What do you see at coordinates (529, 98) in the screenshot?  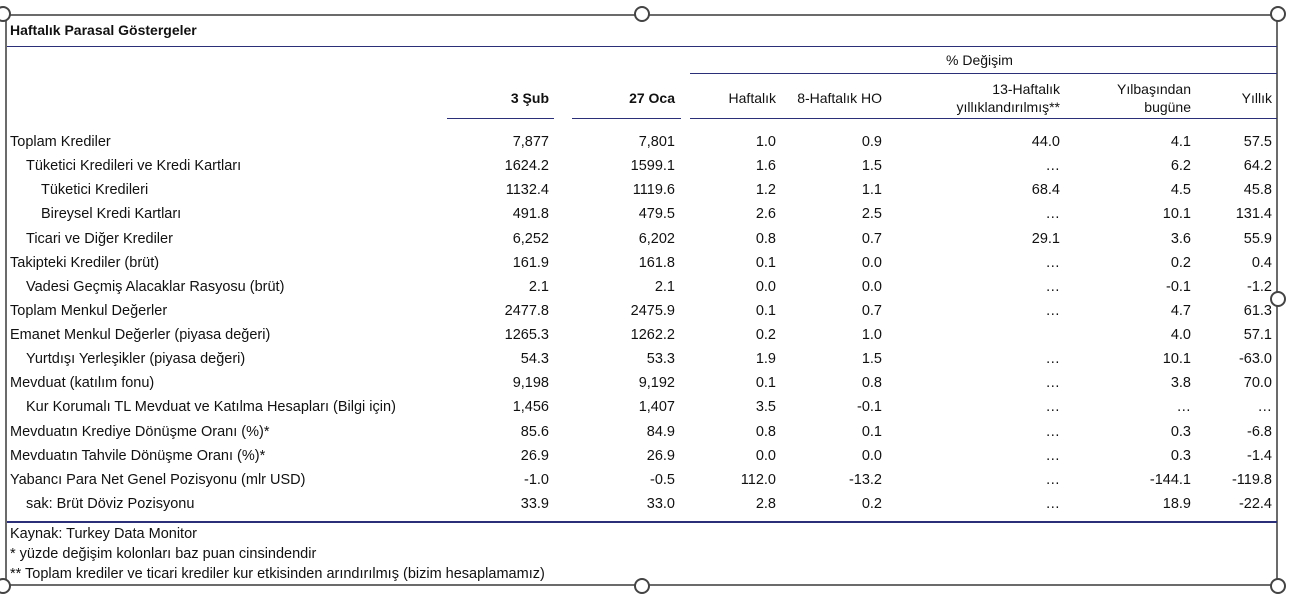 I see `col-header-3sub: 3 Şub` at bounding box center [529, 98].